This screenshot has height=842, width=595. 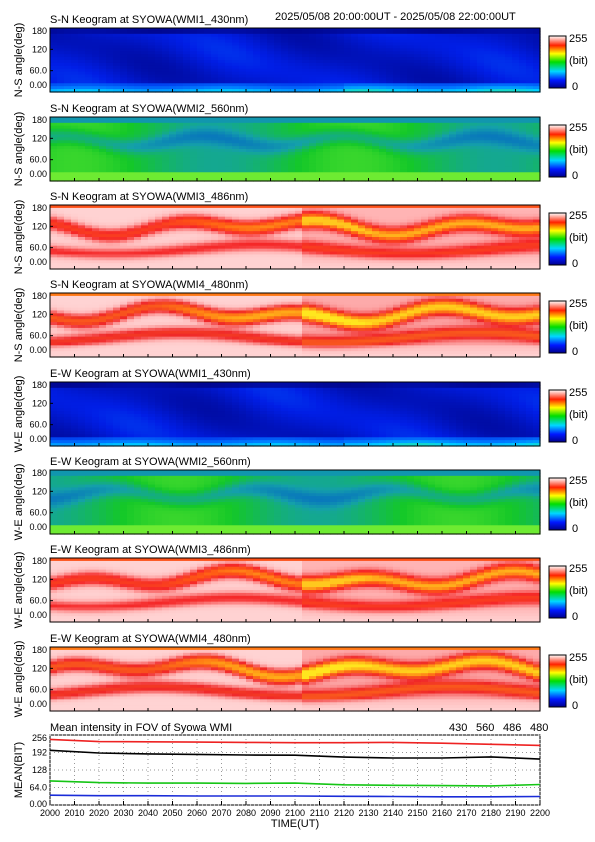 I want to click on y-tick-label: 60.0, so click(x=38, y=248).